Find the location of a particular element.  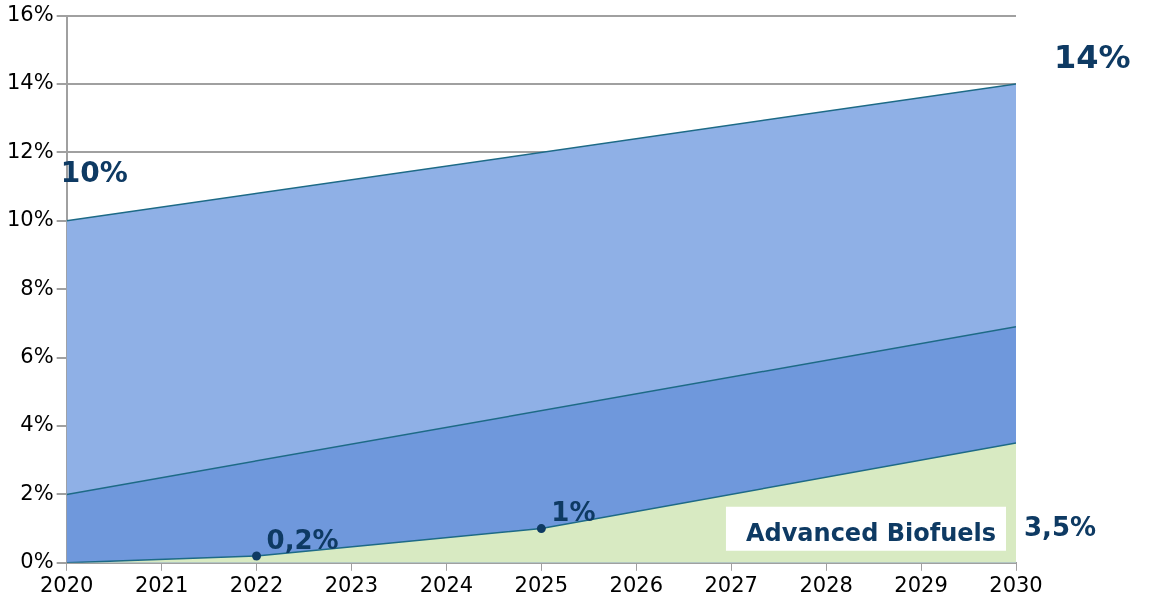

y-tick-label: 10% is located at coordinates (30, 219).